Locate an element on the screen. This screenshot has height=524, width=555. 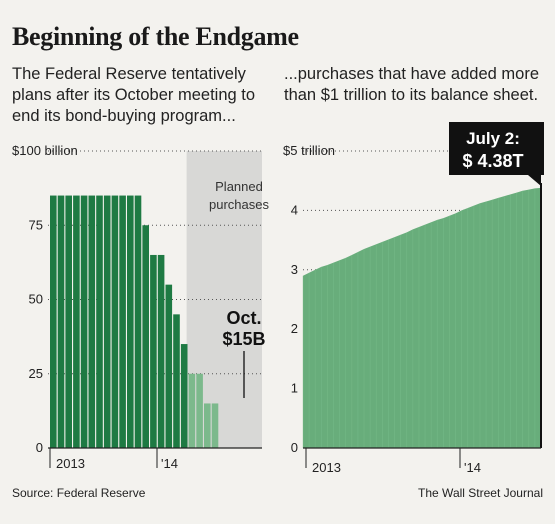
y-tick-label: $100 billion is located at coordinates (45, 150).